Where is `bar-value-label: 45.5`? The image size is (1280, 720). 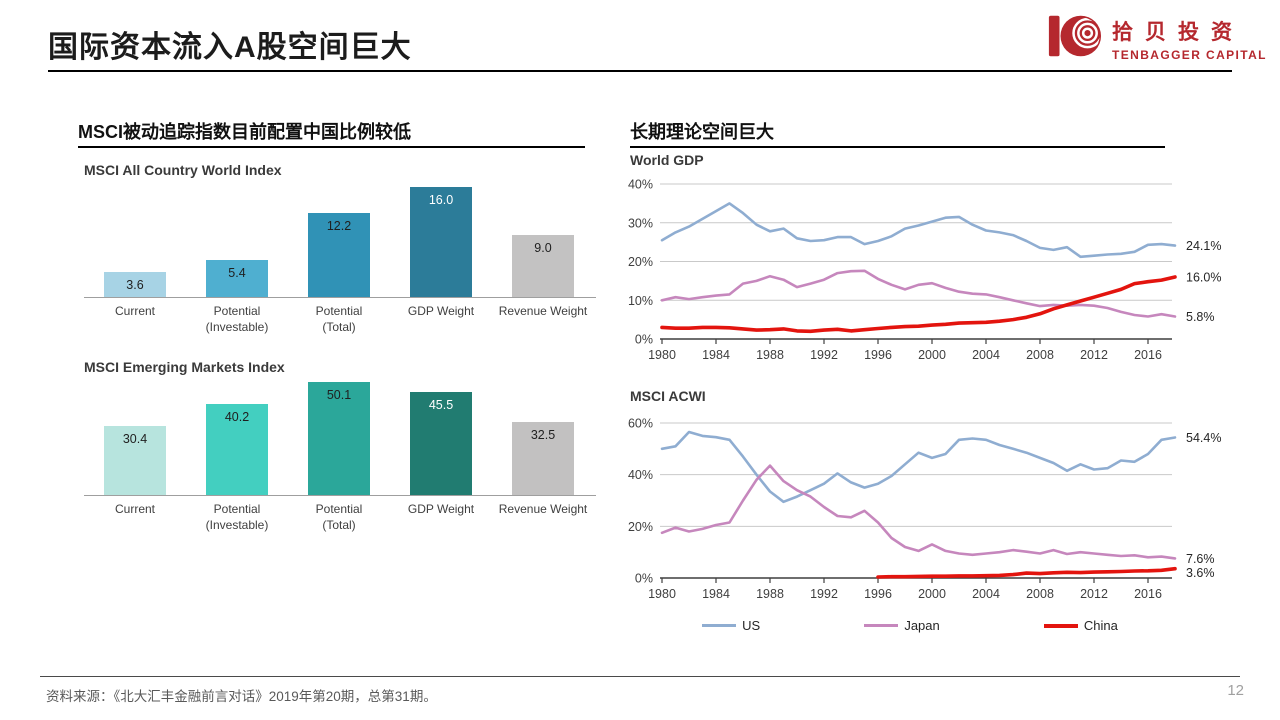 bar-value-label: 45.5 is located at coordinates (441, 405).